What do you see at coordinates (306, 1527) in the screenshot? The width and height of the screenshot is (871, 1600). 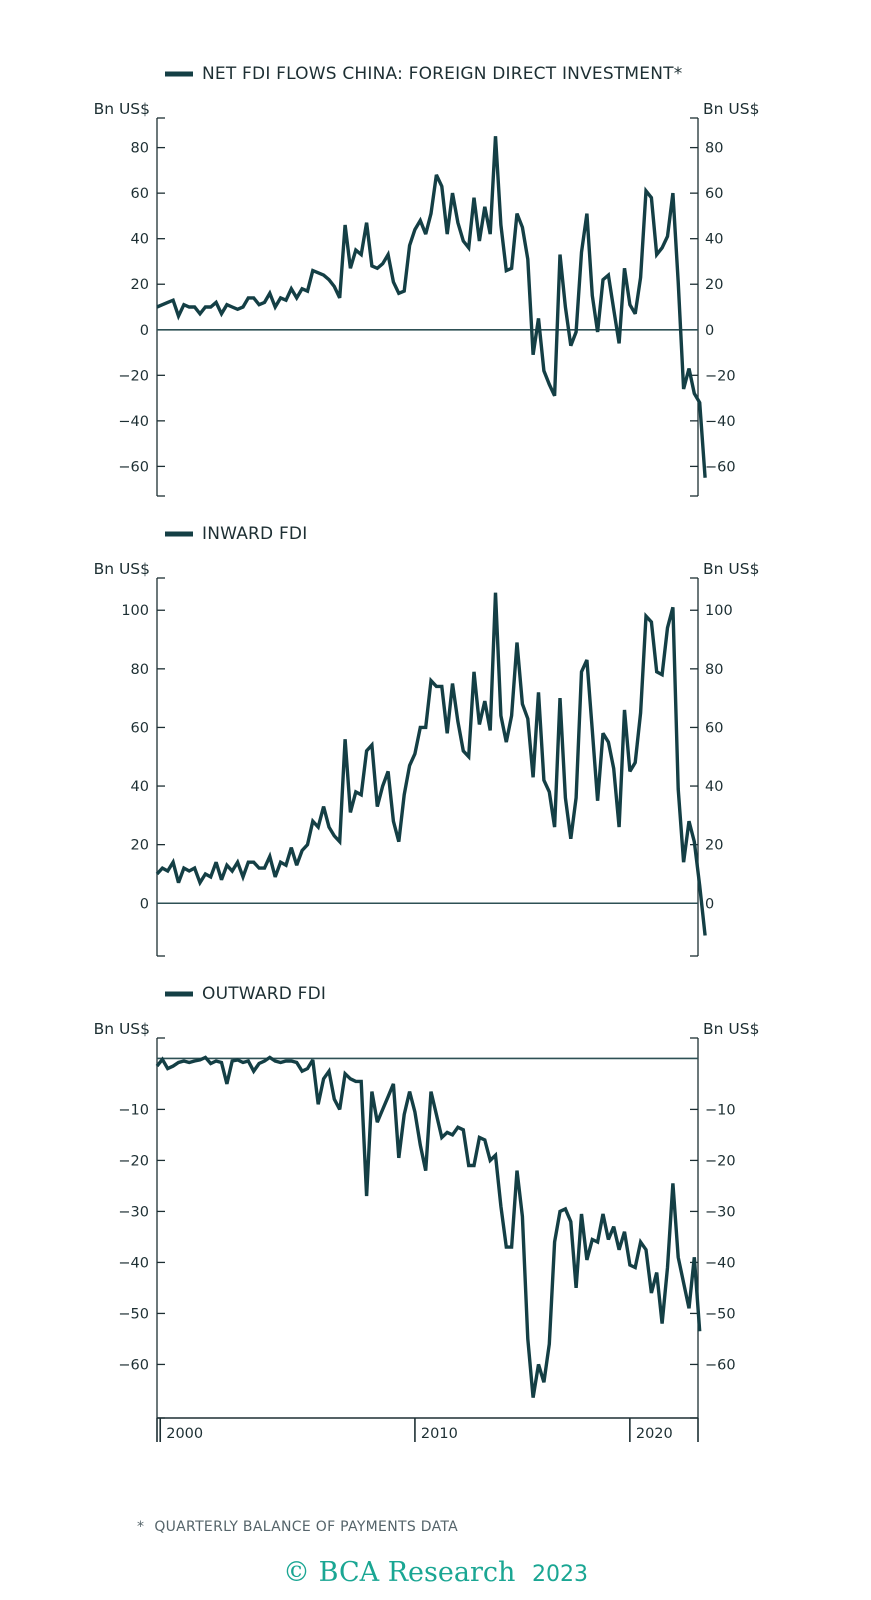 I see `footnote-text: QUARTERLY BALANCE OF PAYMENTS DATA` at bounding box center [306, 1527].